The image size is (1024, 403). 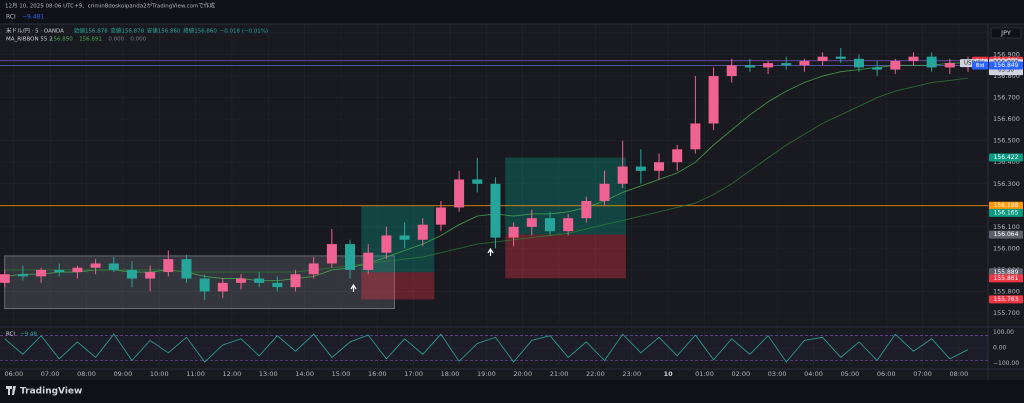 I want to click on logo-text: TradingView, so click(x=51, y=392).